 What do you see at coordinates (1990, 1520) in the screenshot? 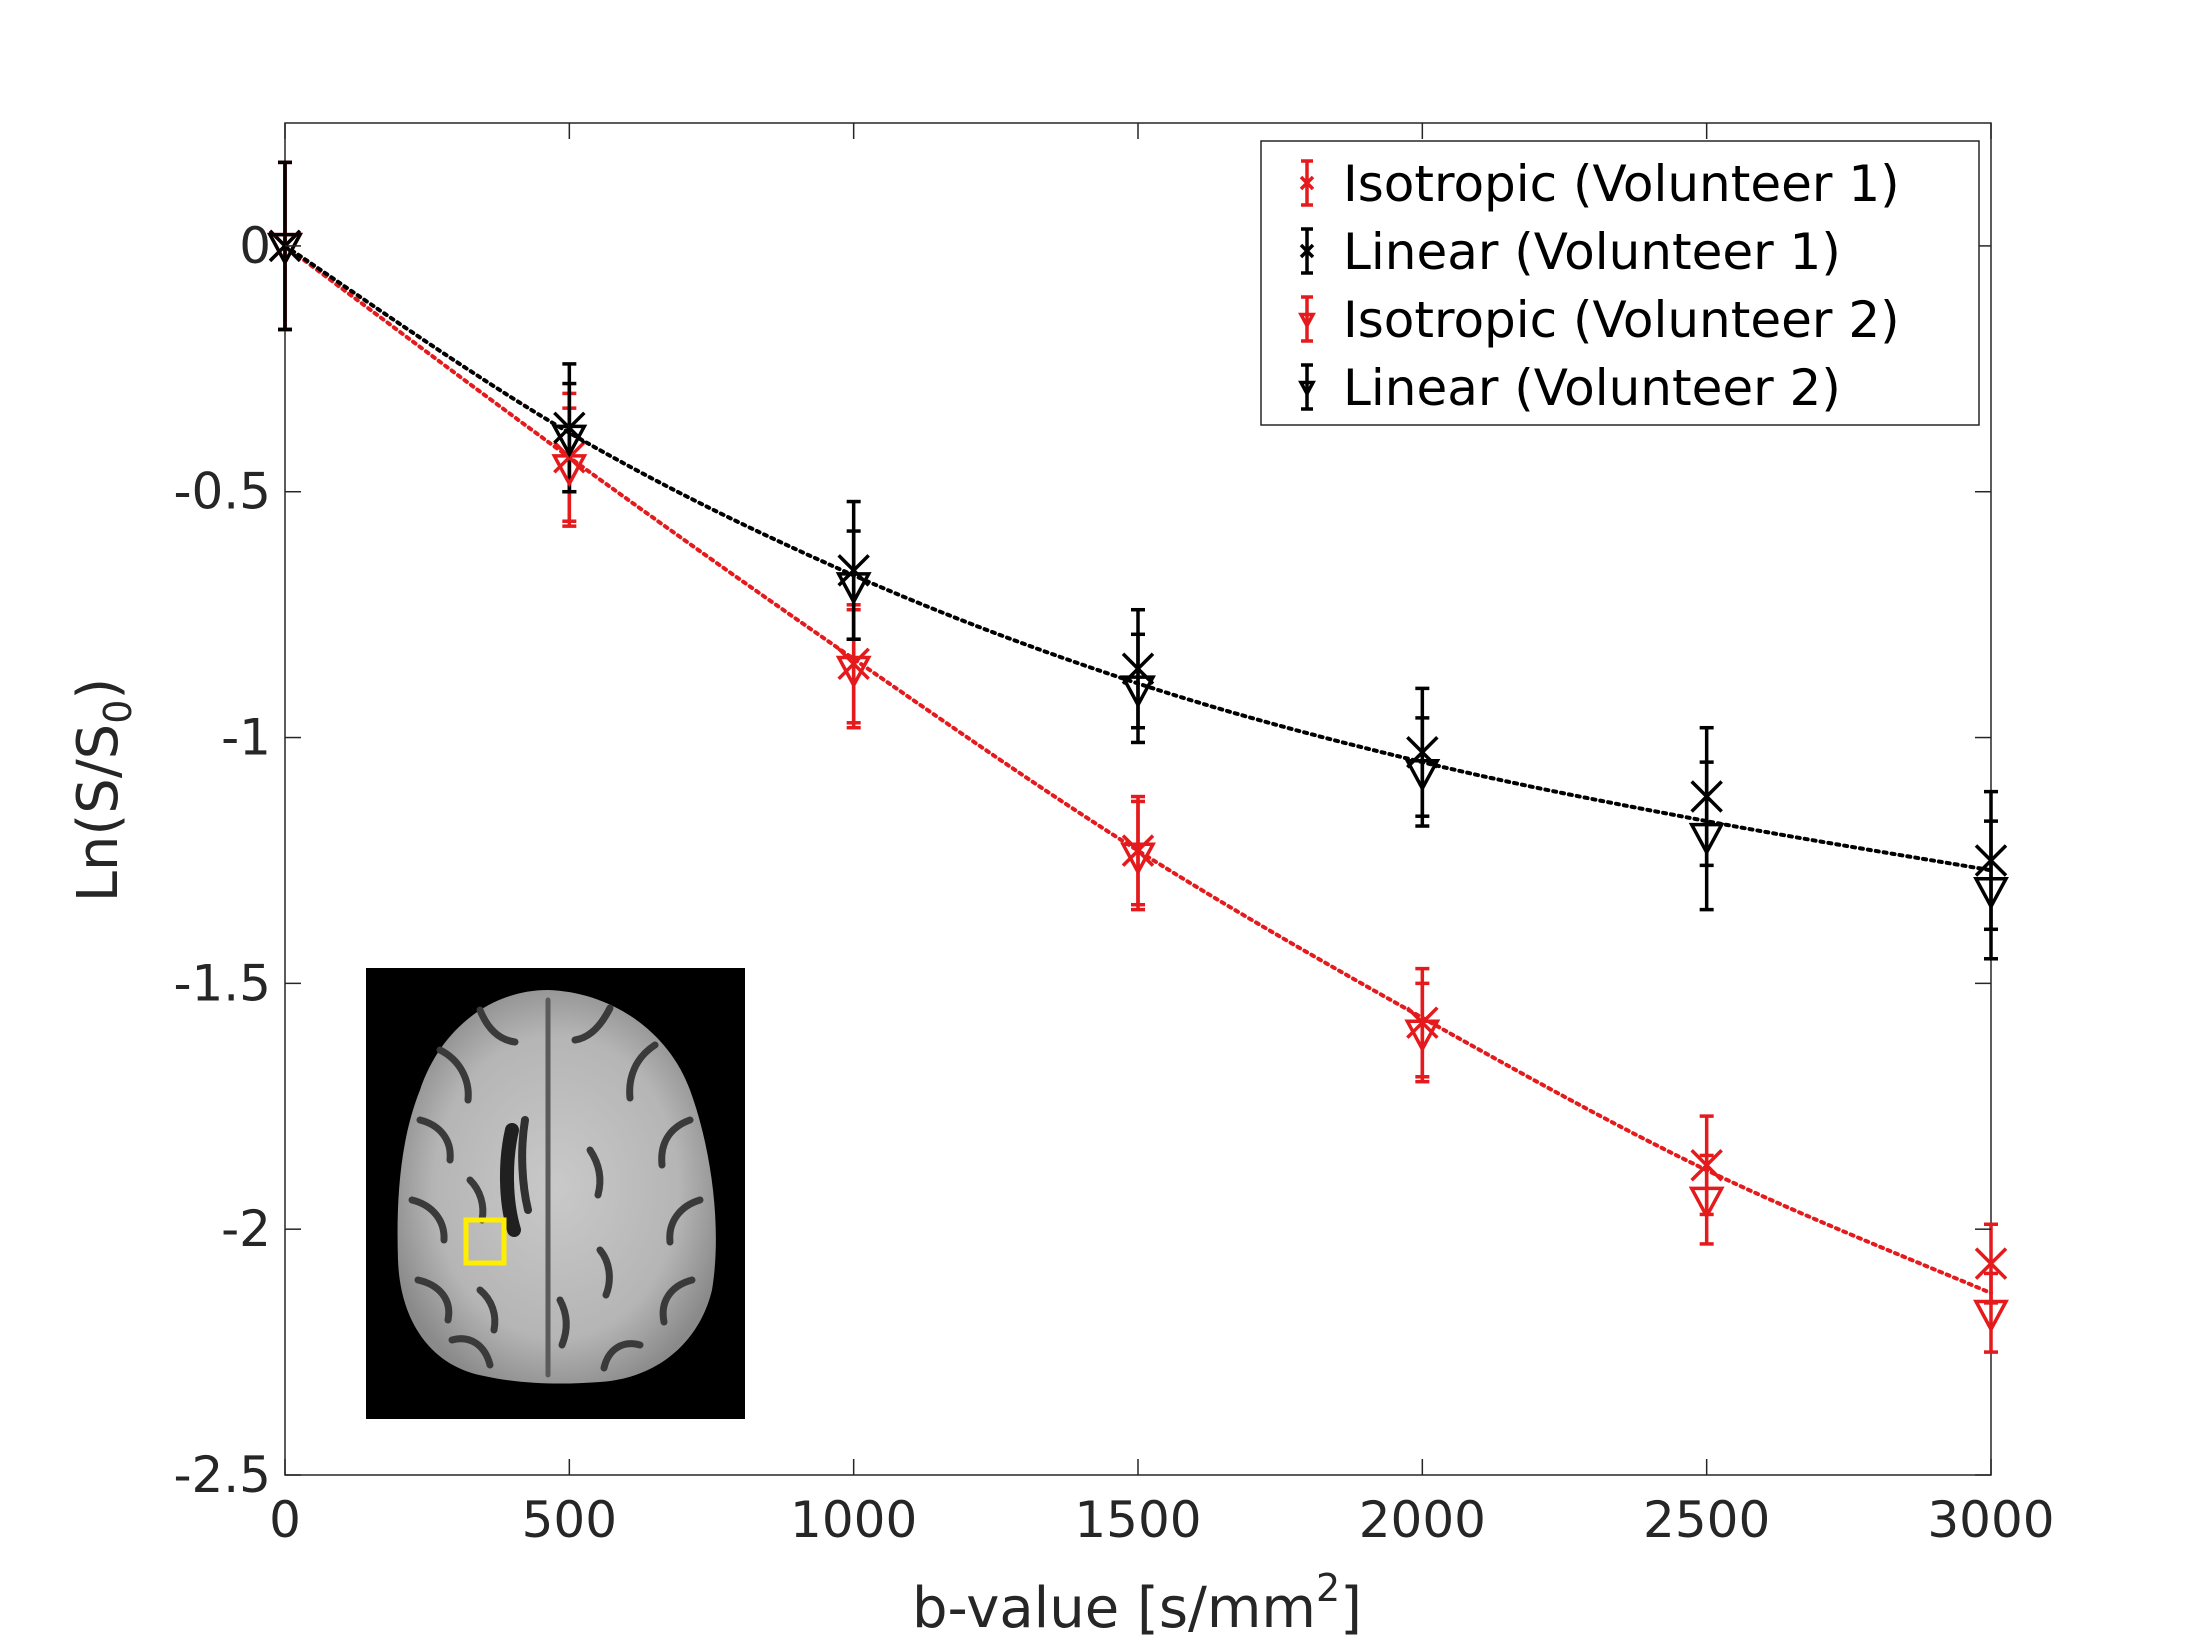
I see `x-tick-label-6: 3000` at bounding box center [1990, 1520].